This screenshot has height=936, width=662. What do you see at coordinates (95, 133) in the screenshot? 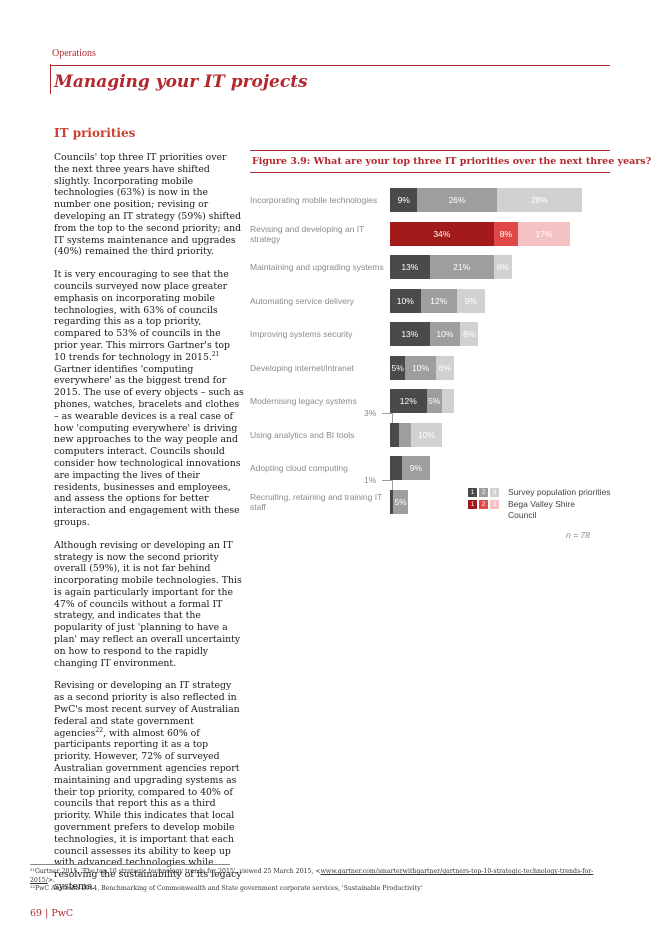
I see `subheading: IT priorities` at bounding box center [95, 133].